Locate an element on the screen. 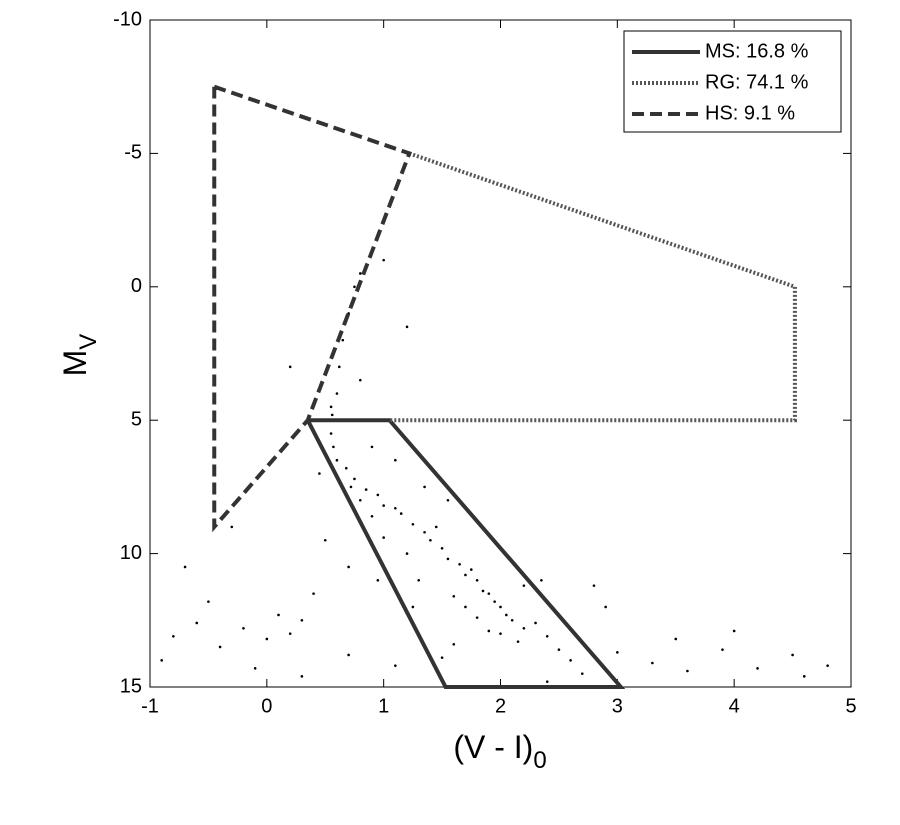 Image resolution: width=900 pixels, height=825 pixels. legend-label: RG: 74.1 % is located at coordinates (757, 82).